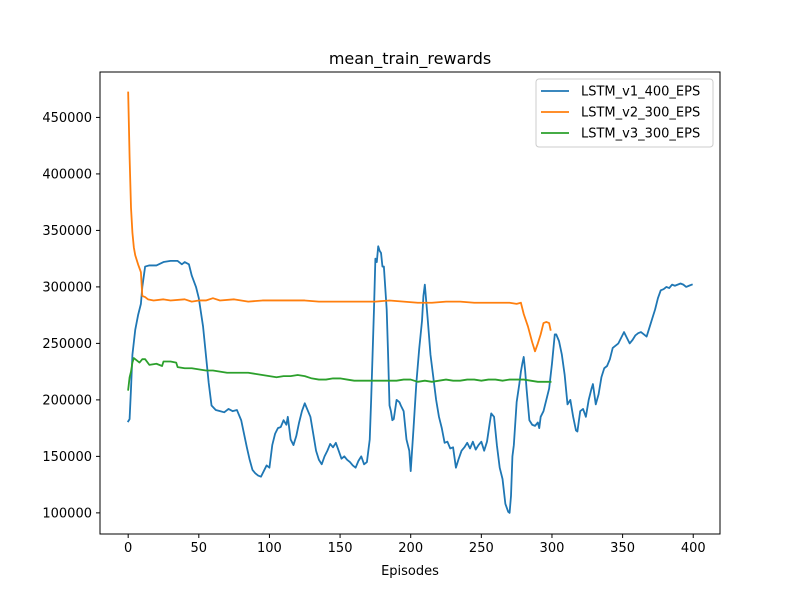 The height and width of the screenshot is (600, 800). I want to click on y-tick-label: 100000, so click(67, 513).